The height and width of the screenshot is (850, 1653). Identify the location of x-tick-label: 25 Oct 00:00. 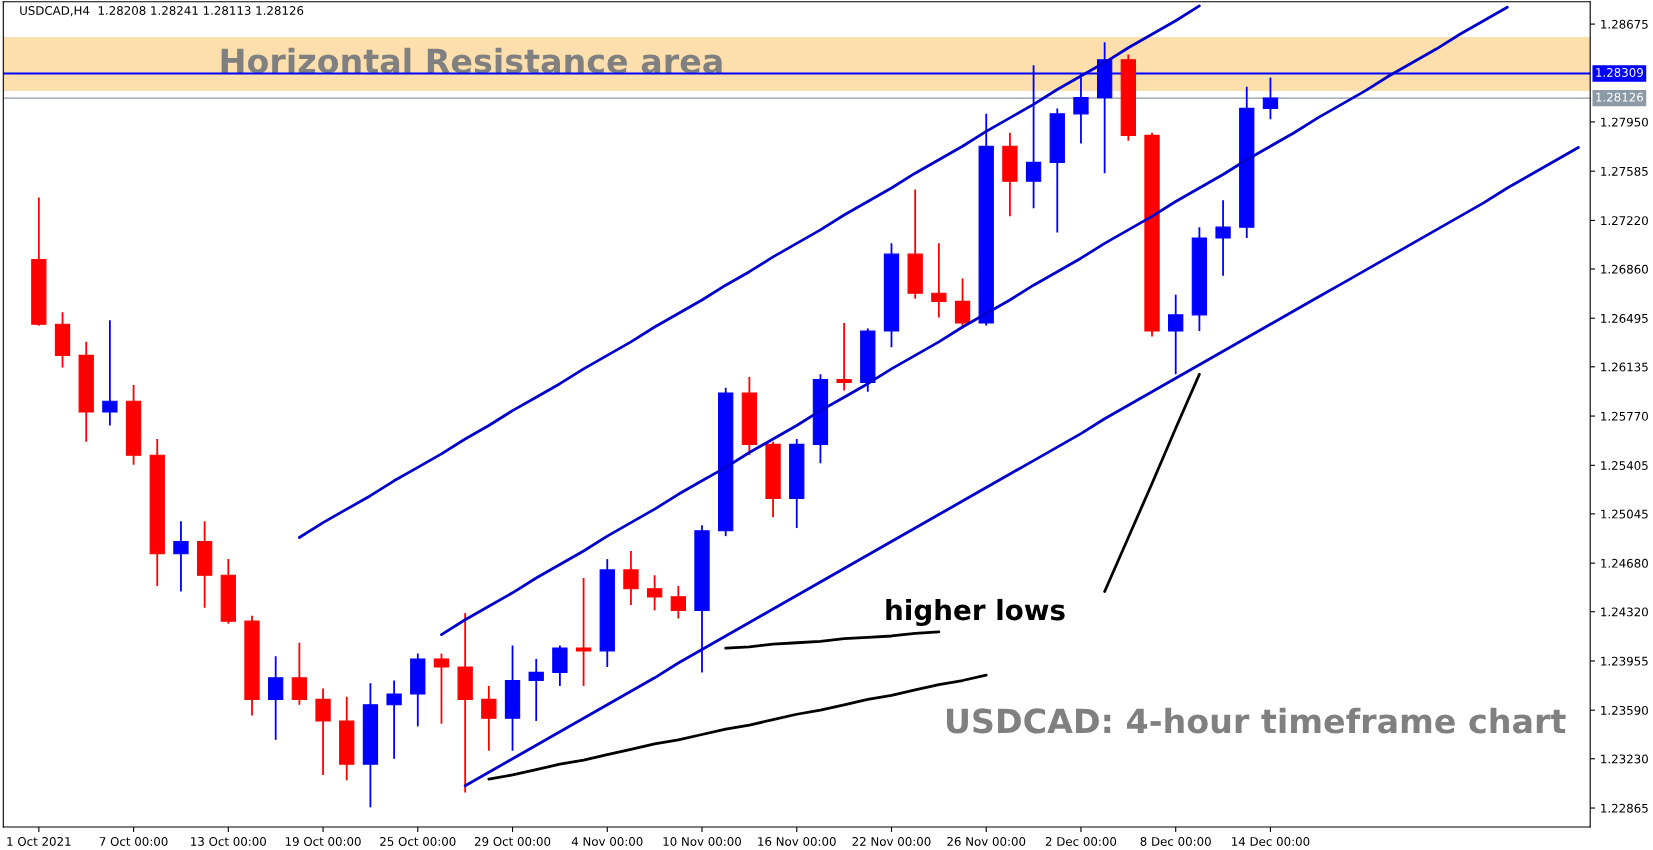
(418, 841).